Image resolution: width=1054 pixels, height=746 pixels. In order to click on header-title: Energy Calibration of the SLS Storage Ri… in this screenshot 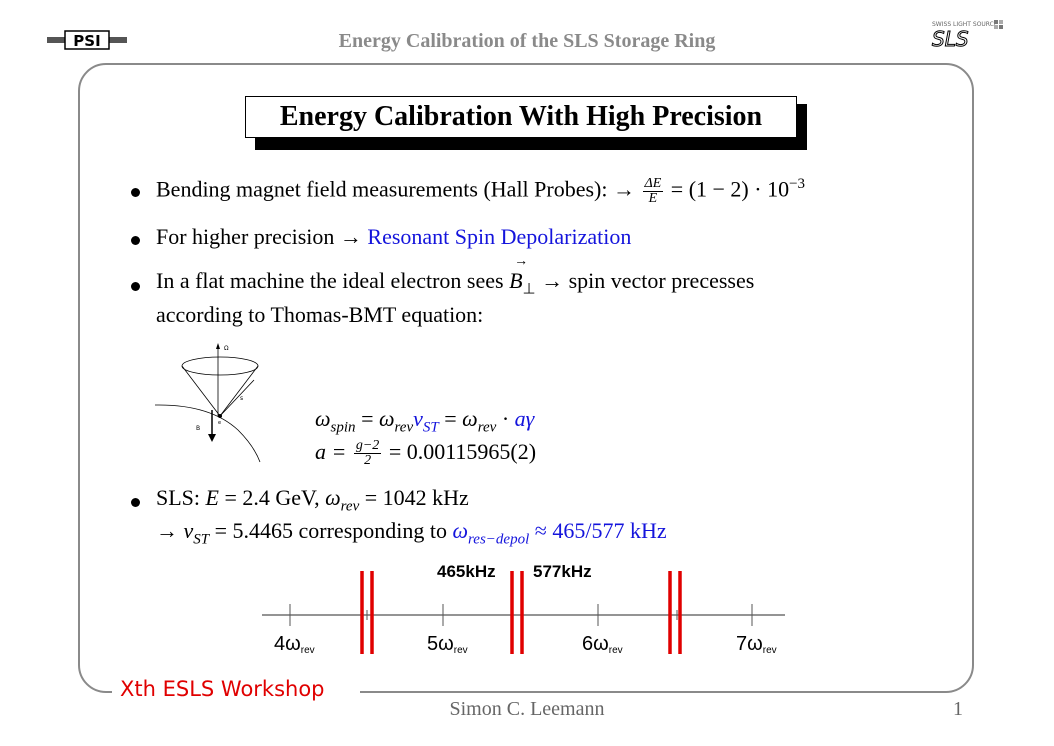, I will do `click(527, 41)`.